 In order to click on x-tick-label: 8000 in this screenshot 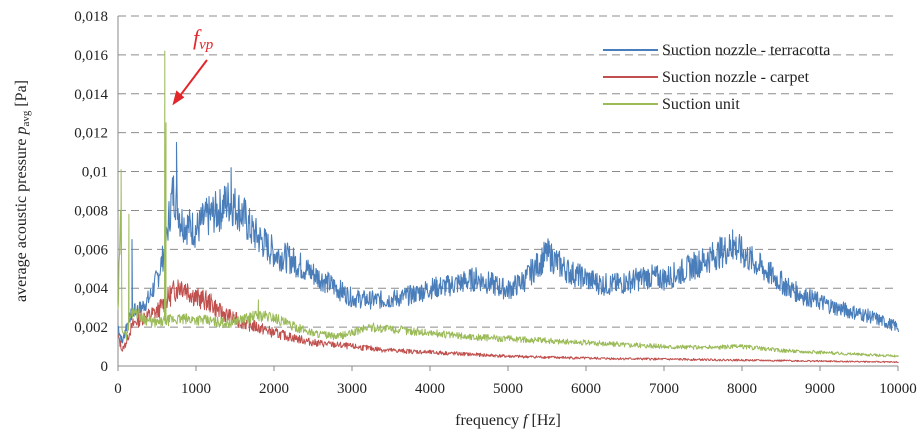, I will do `click(742, 389)`.